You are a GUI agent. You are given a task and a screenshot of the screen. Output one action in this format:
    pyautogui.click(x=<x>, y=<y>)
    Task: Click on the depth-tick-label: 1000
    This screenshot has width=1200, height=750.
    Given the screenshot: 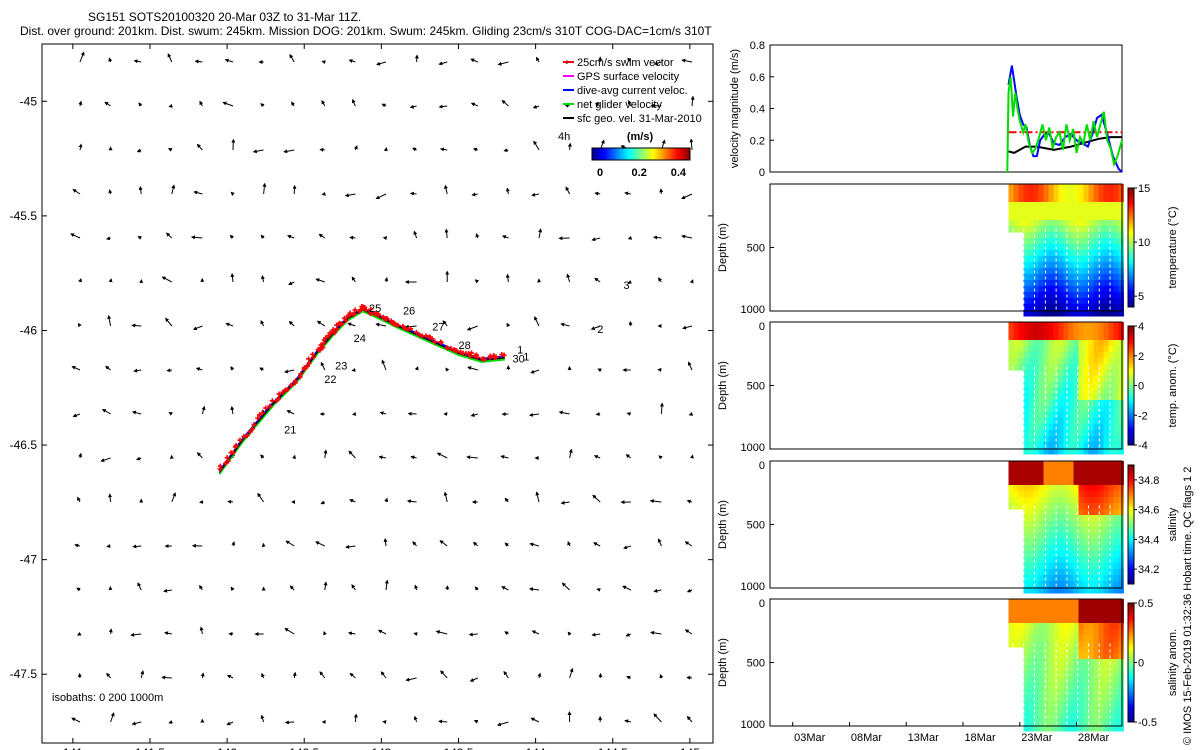 What is the action you would take?
    pyautogui.click(x=753, y=725)
    